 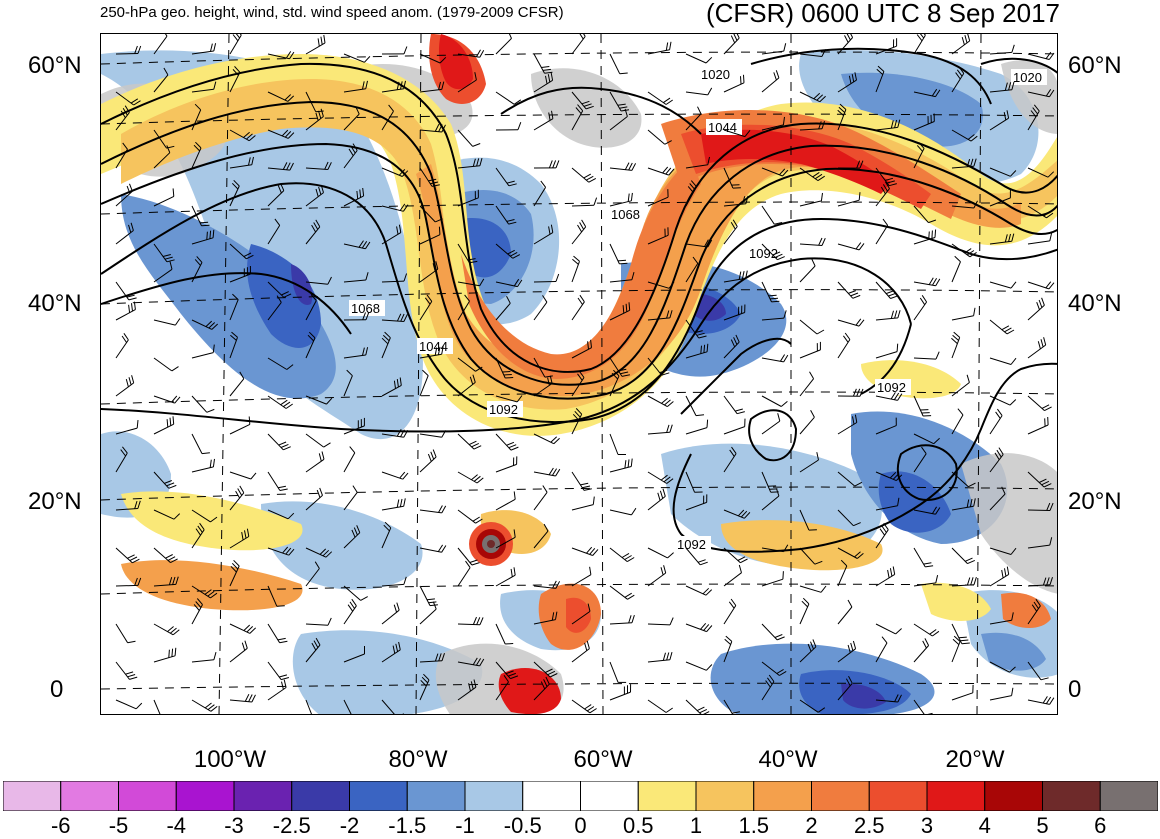 What do you see at coordinates (985, 826) in the screenshot?
I see `colorbar-tick-label: 4` at bounding box center [985, 826].